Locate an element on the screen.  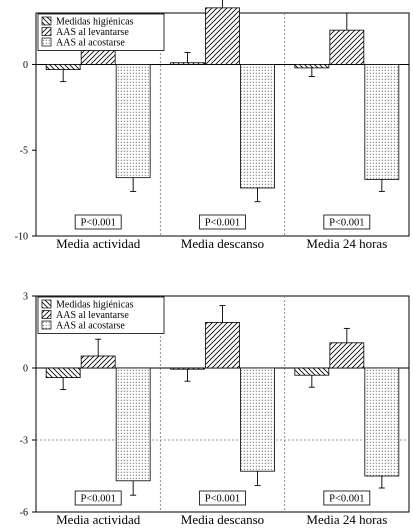
y-tick-label: -5 is located at coordinates (24, 151).